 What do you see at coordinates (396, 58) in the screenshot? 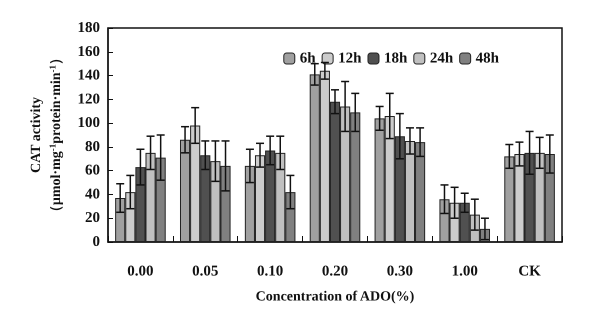
I see `legend-label: 18h` at bounding box center [396, 58].